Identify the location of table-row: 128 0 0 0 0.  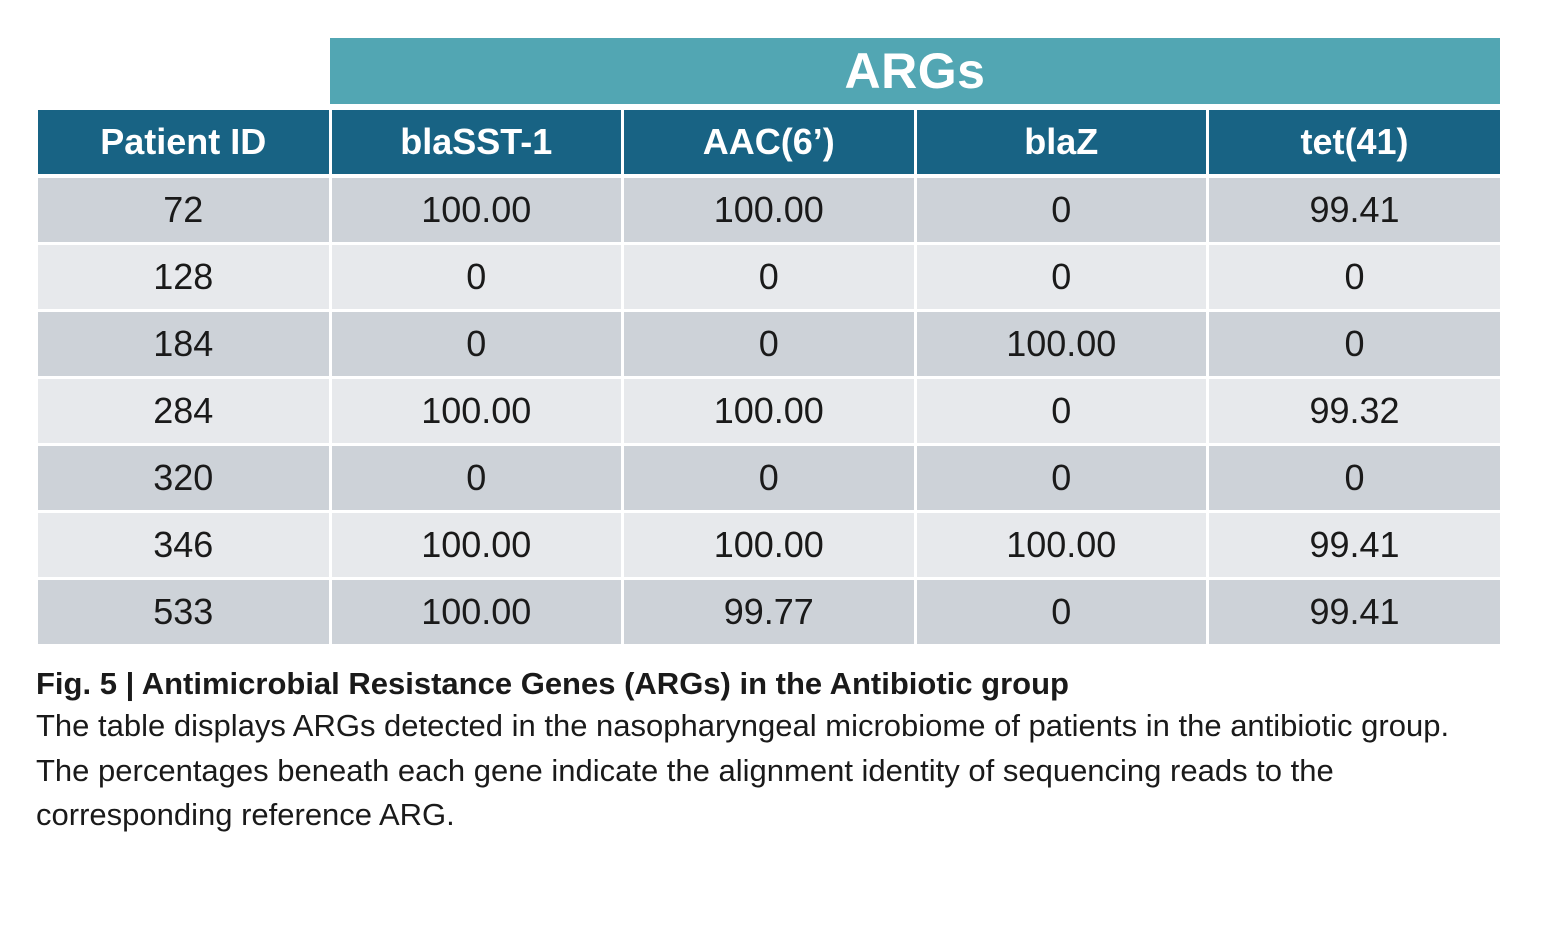
(769, 276).